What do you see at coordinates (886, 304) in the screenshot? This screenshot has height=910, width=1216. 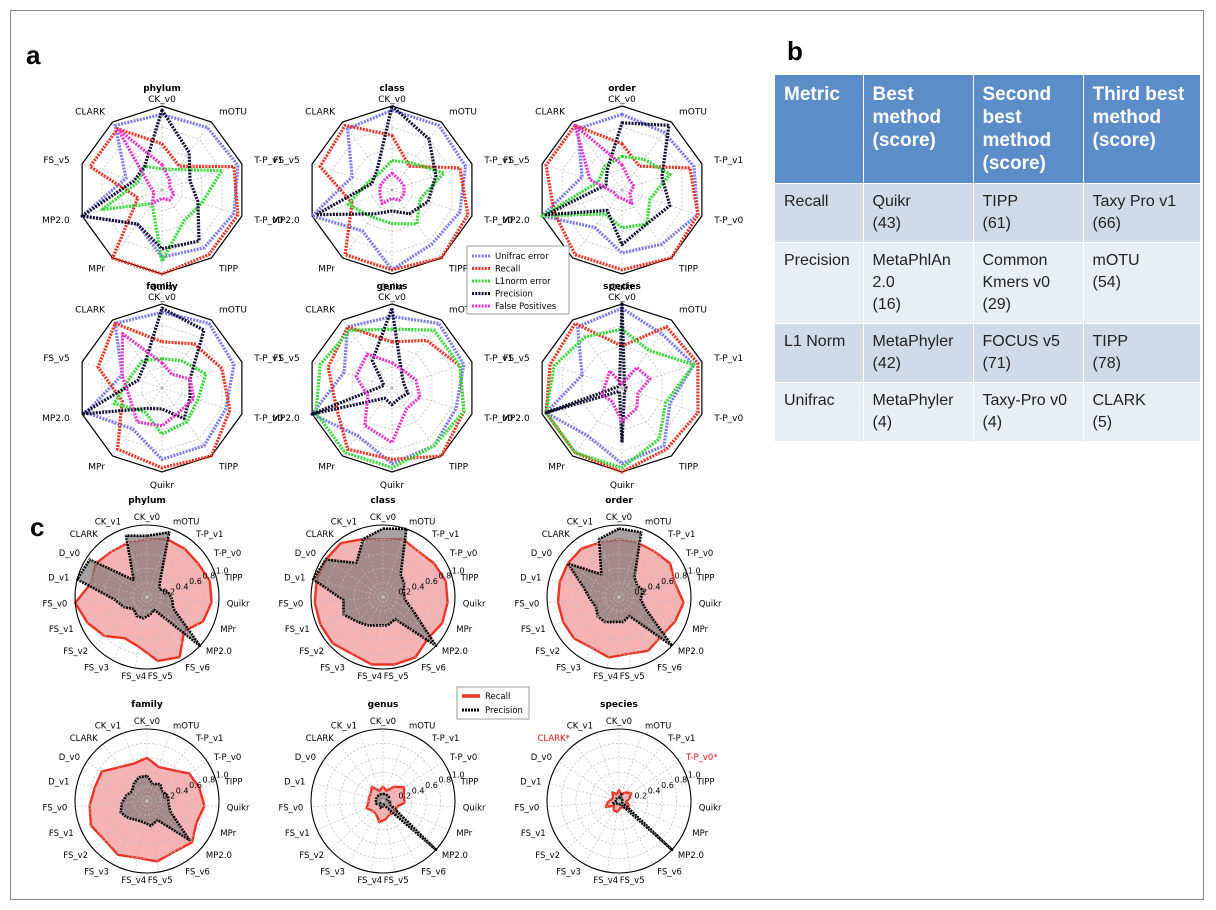 I see `cell-line: (16)` at bounding box center [886, 304].